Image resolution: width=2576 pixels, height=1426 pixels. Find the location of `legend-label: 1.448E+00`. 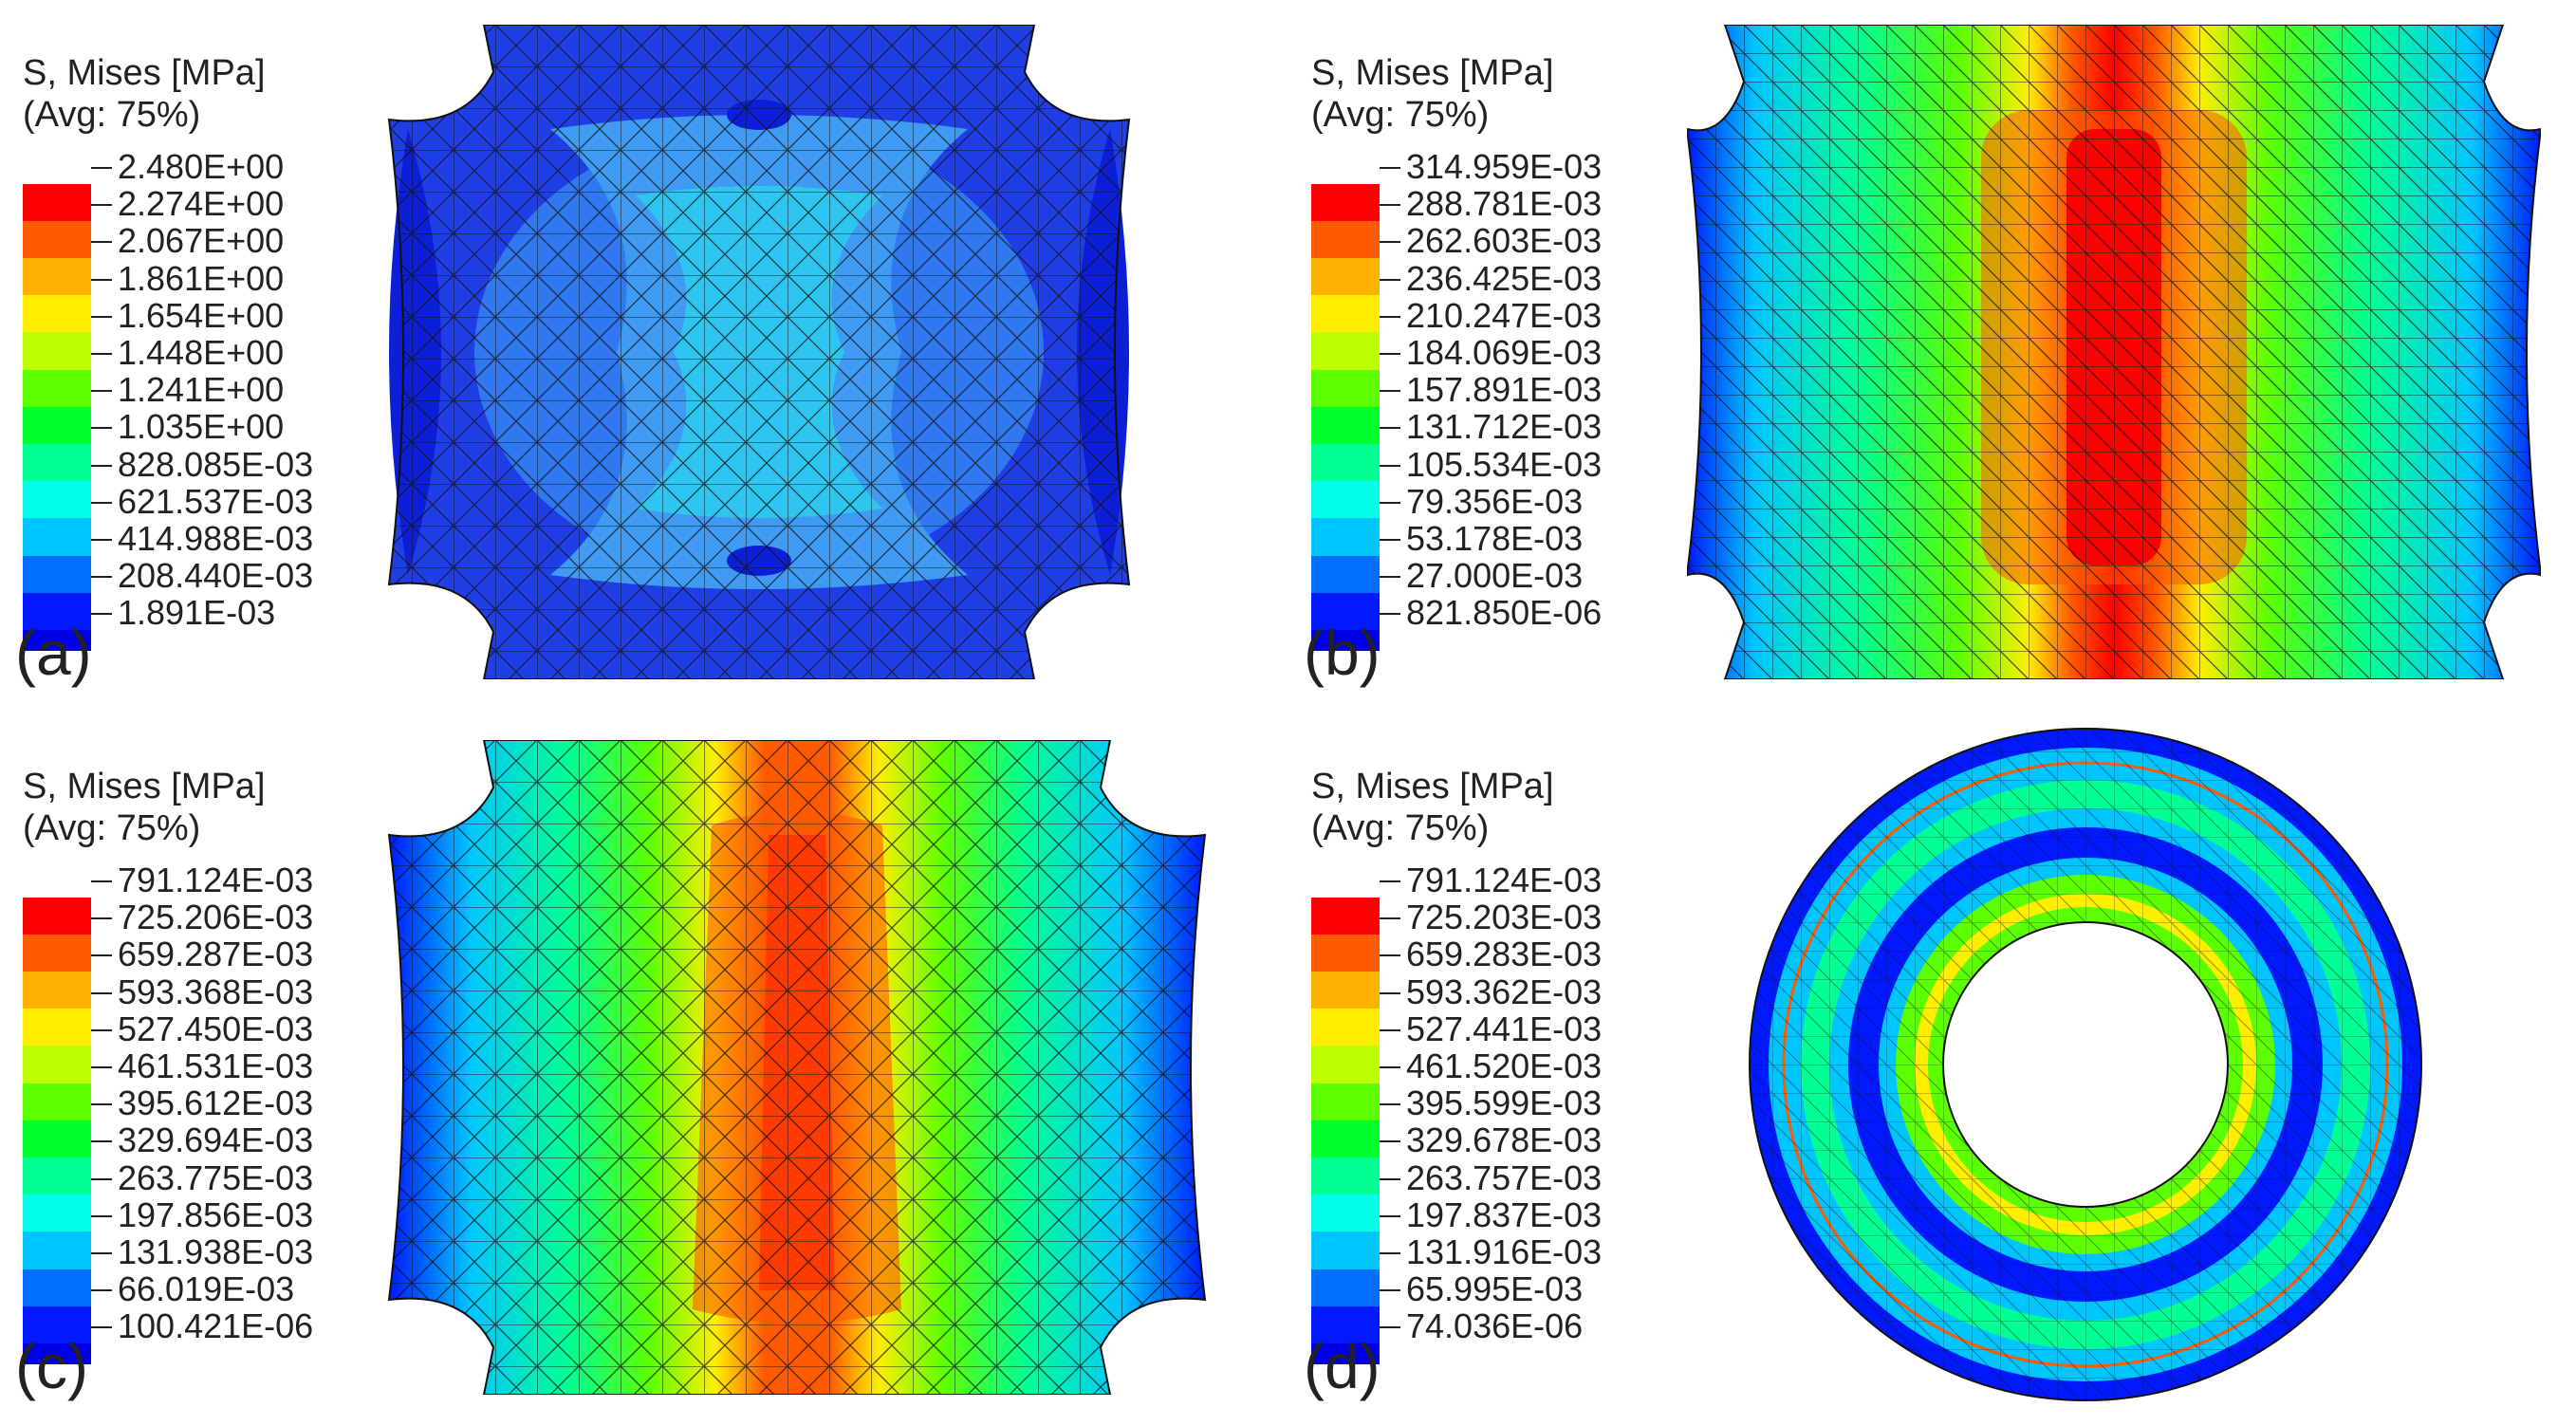

legend-label: 1.448E+00 is located at coordinates (201, 352).